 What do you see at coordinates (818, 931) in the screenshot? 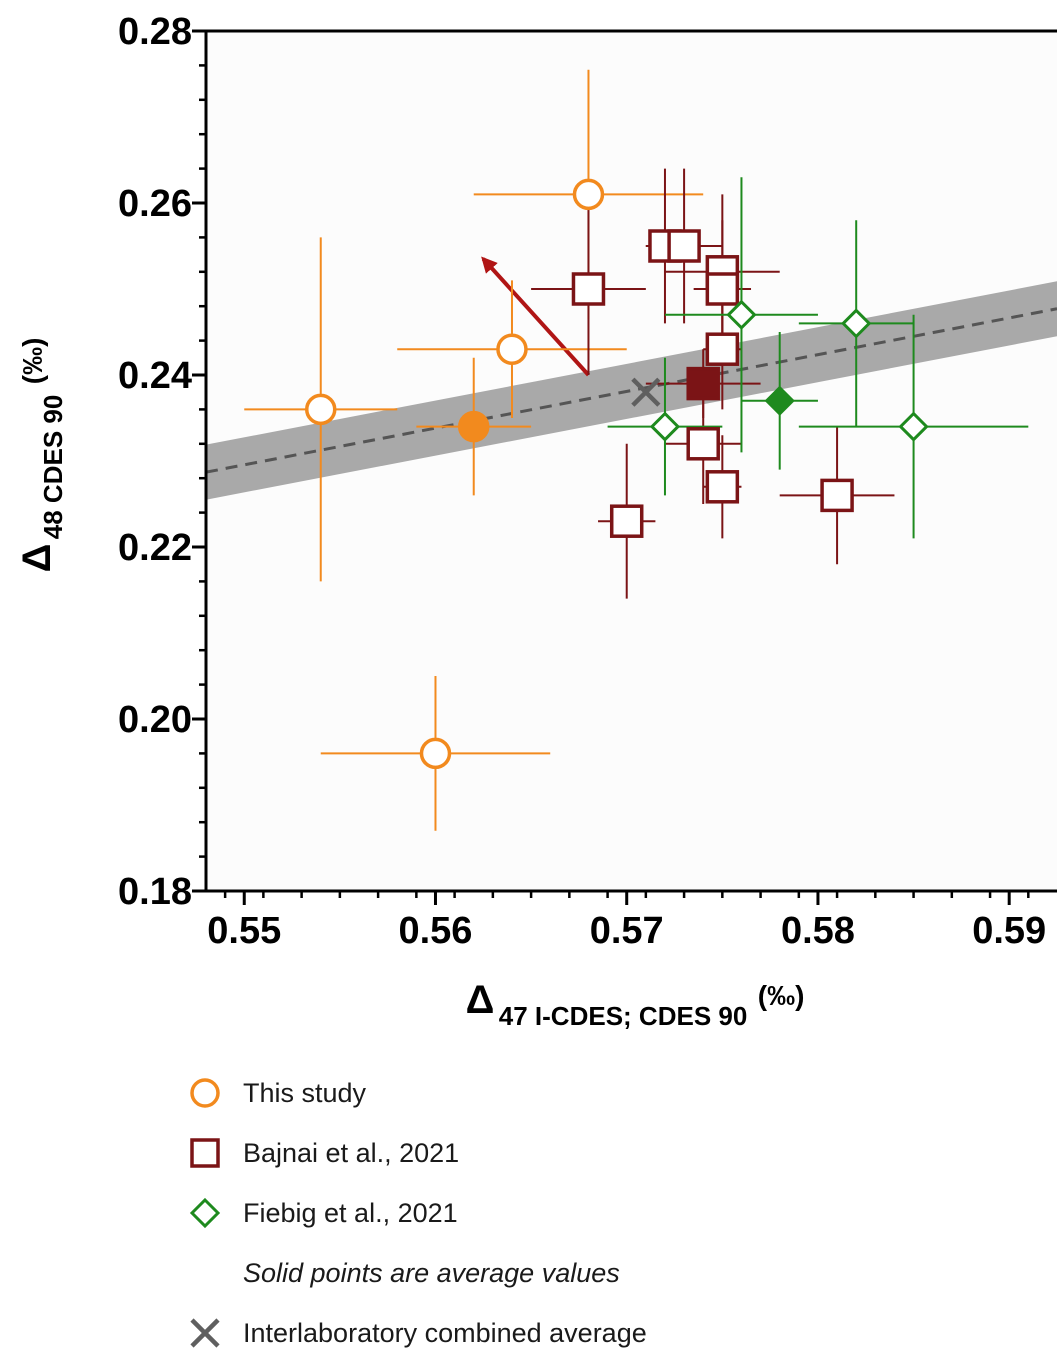
I see `x-tick-label: 0.58` at bounding box center [818, 931].